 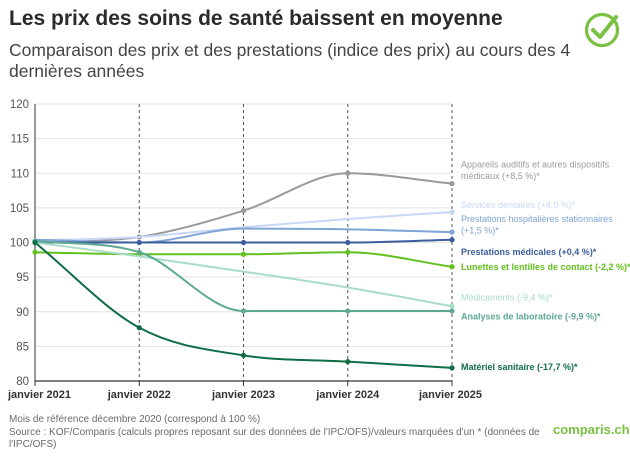 What do you see at coordinates (480, 231) in the screenshot?
I see `series-label: (+1,5 %)*` at bounding box center [480, 231].